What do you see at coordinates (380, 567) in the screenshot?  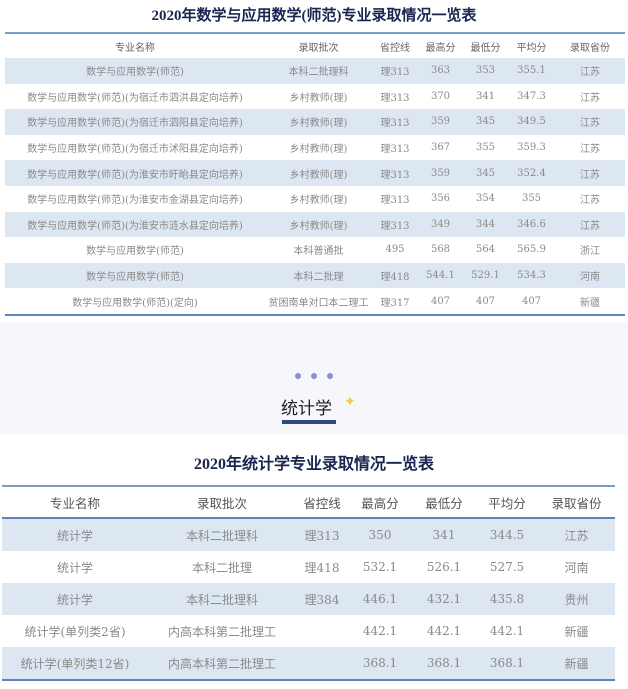 I see `cell-max-score: 532.1` at bounding box center [380, 567].